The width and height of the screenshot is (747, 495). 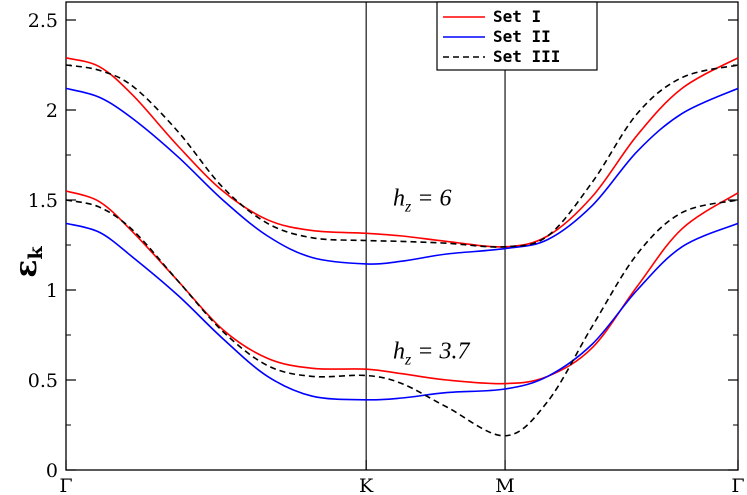 I want to click on y-tick-label-4: 2, so click(x=52, y=111).